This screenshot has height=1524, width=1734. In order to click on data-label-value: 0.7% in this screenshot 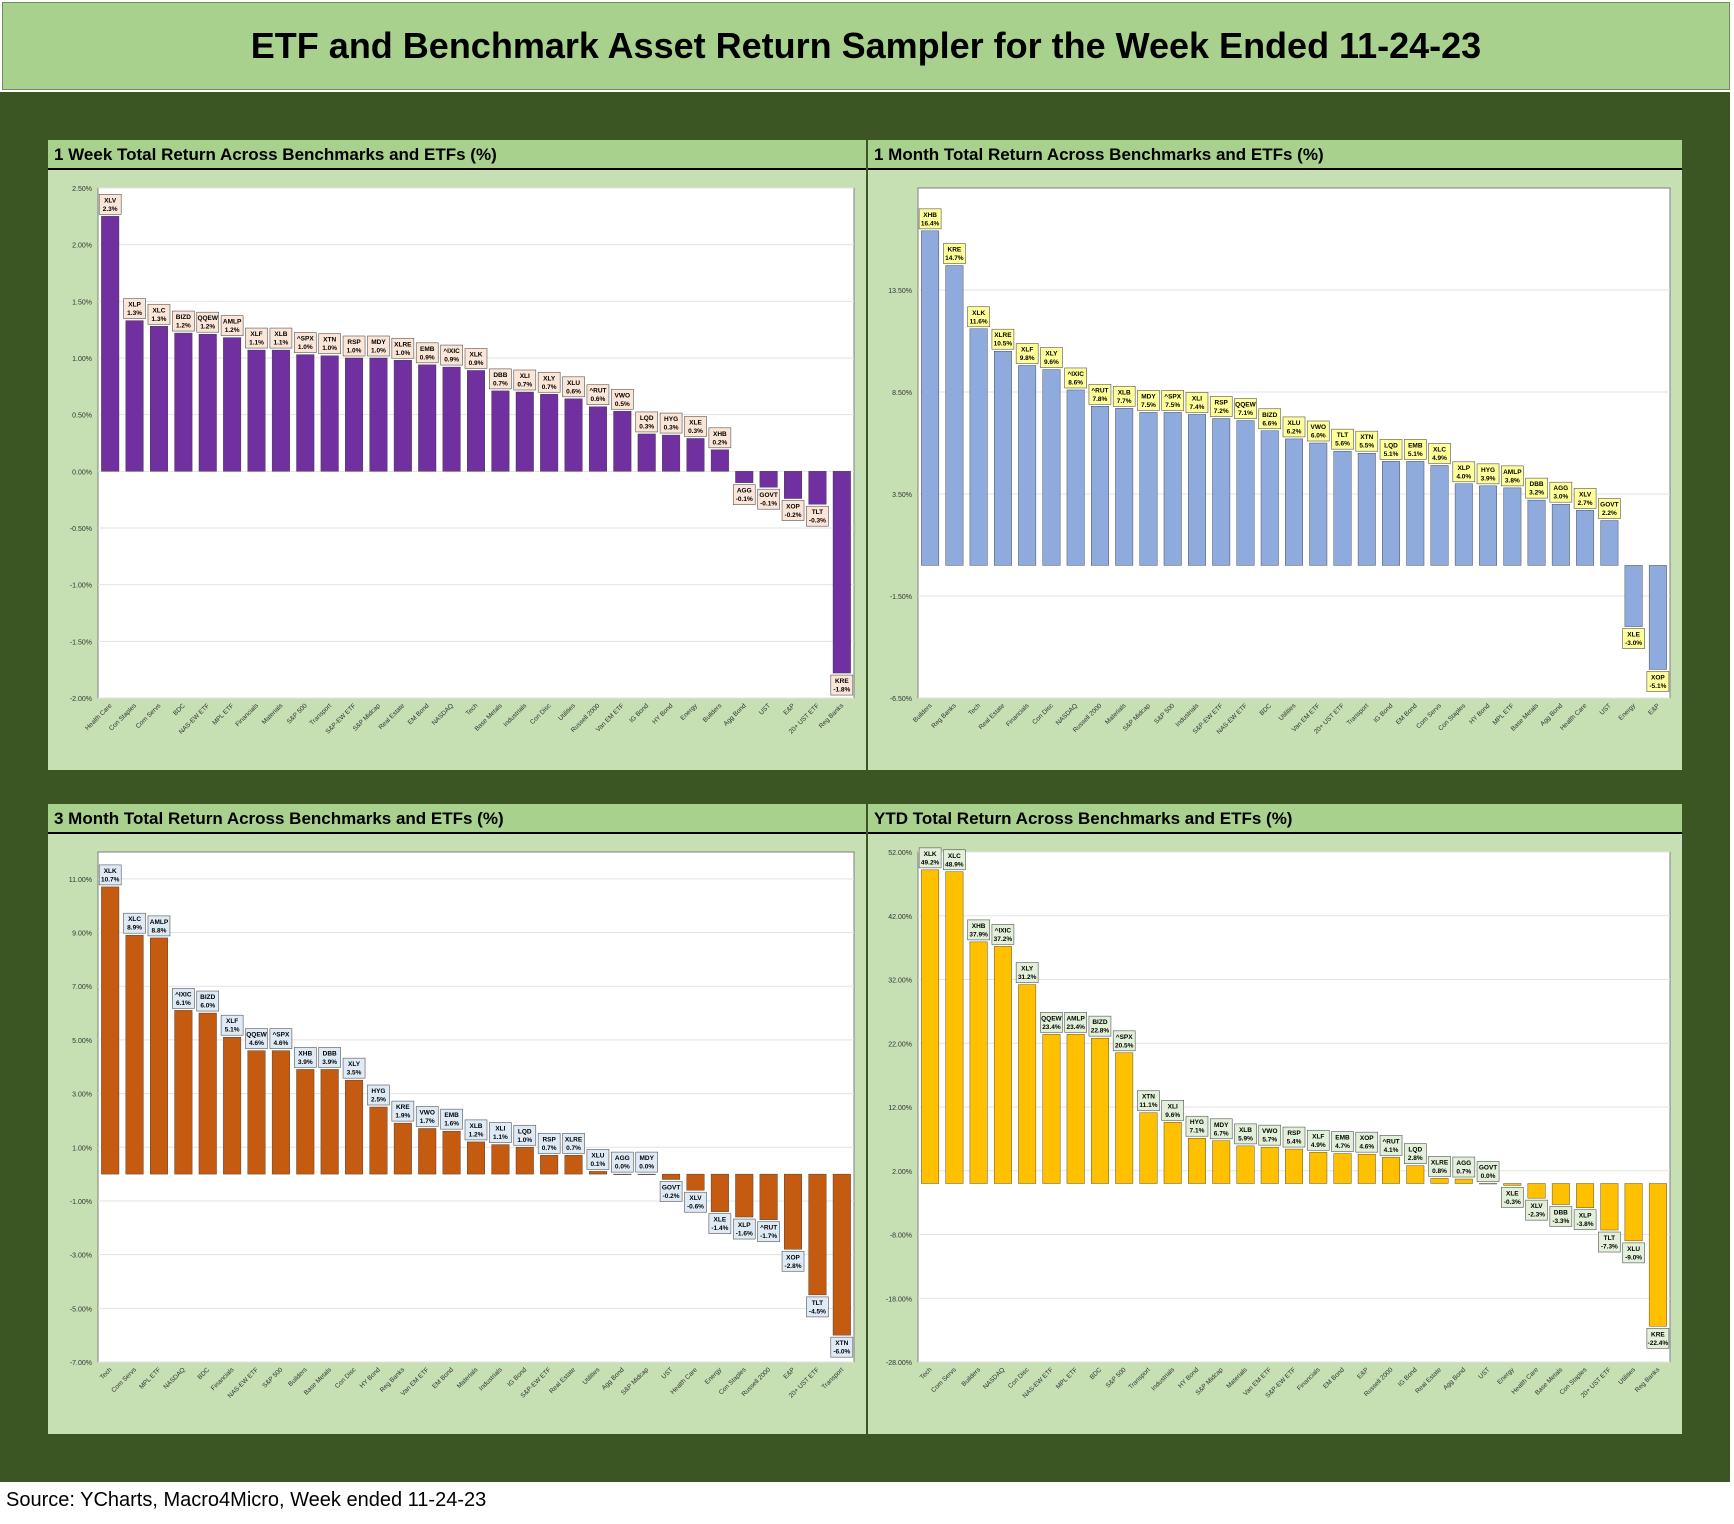, I will do `click(573, 1148)`.